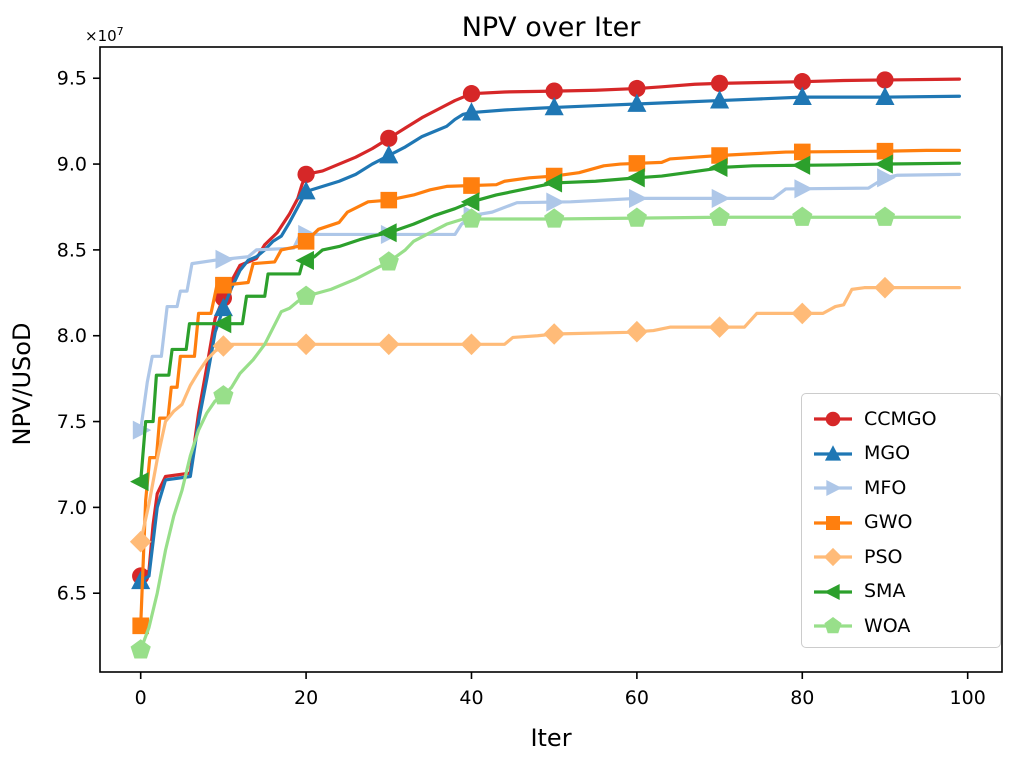 The height and width of the screenshot is (757, 1024). I want to click on legend-marker-diamond, so click(833, 557).